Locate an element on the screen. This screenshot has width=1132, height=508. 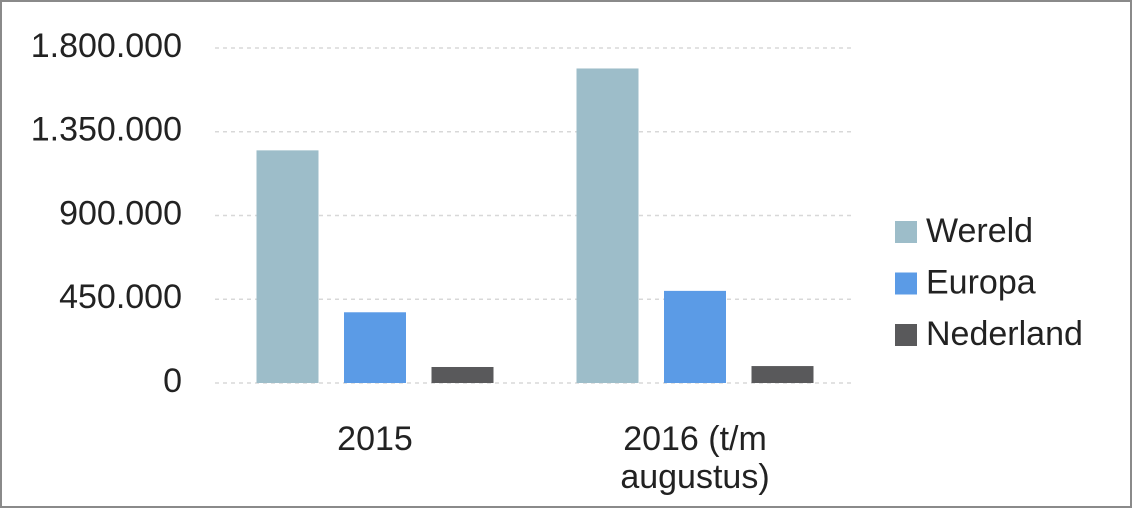
y-tick-label: 450.000 is located at coordinates (120, 297).